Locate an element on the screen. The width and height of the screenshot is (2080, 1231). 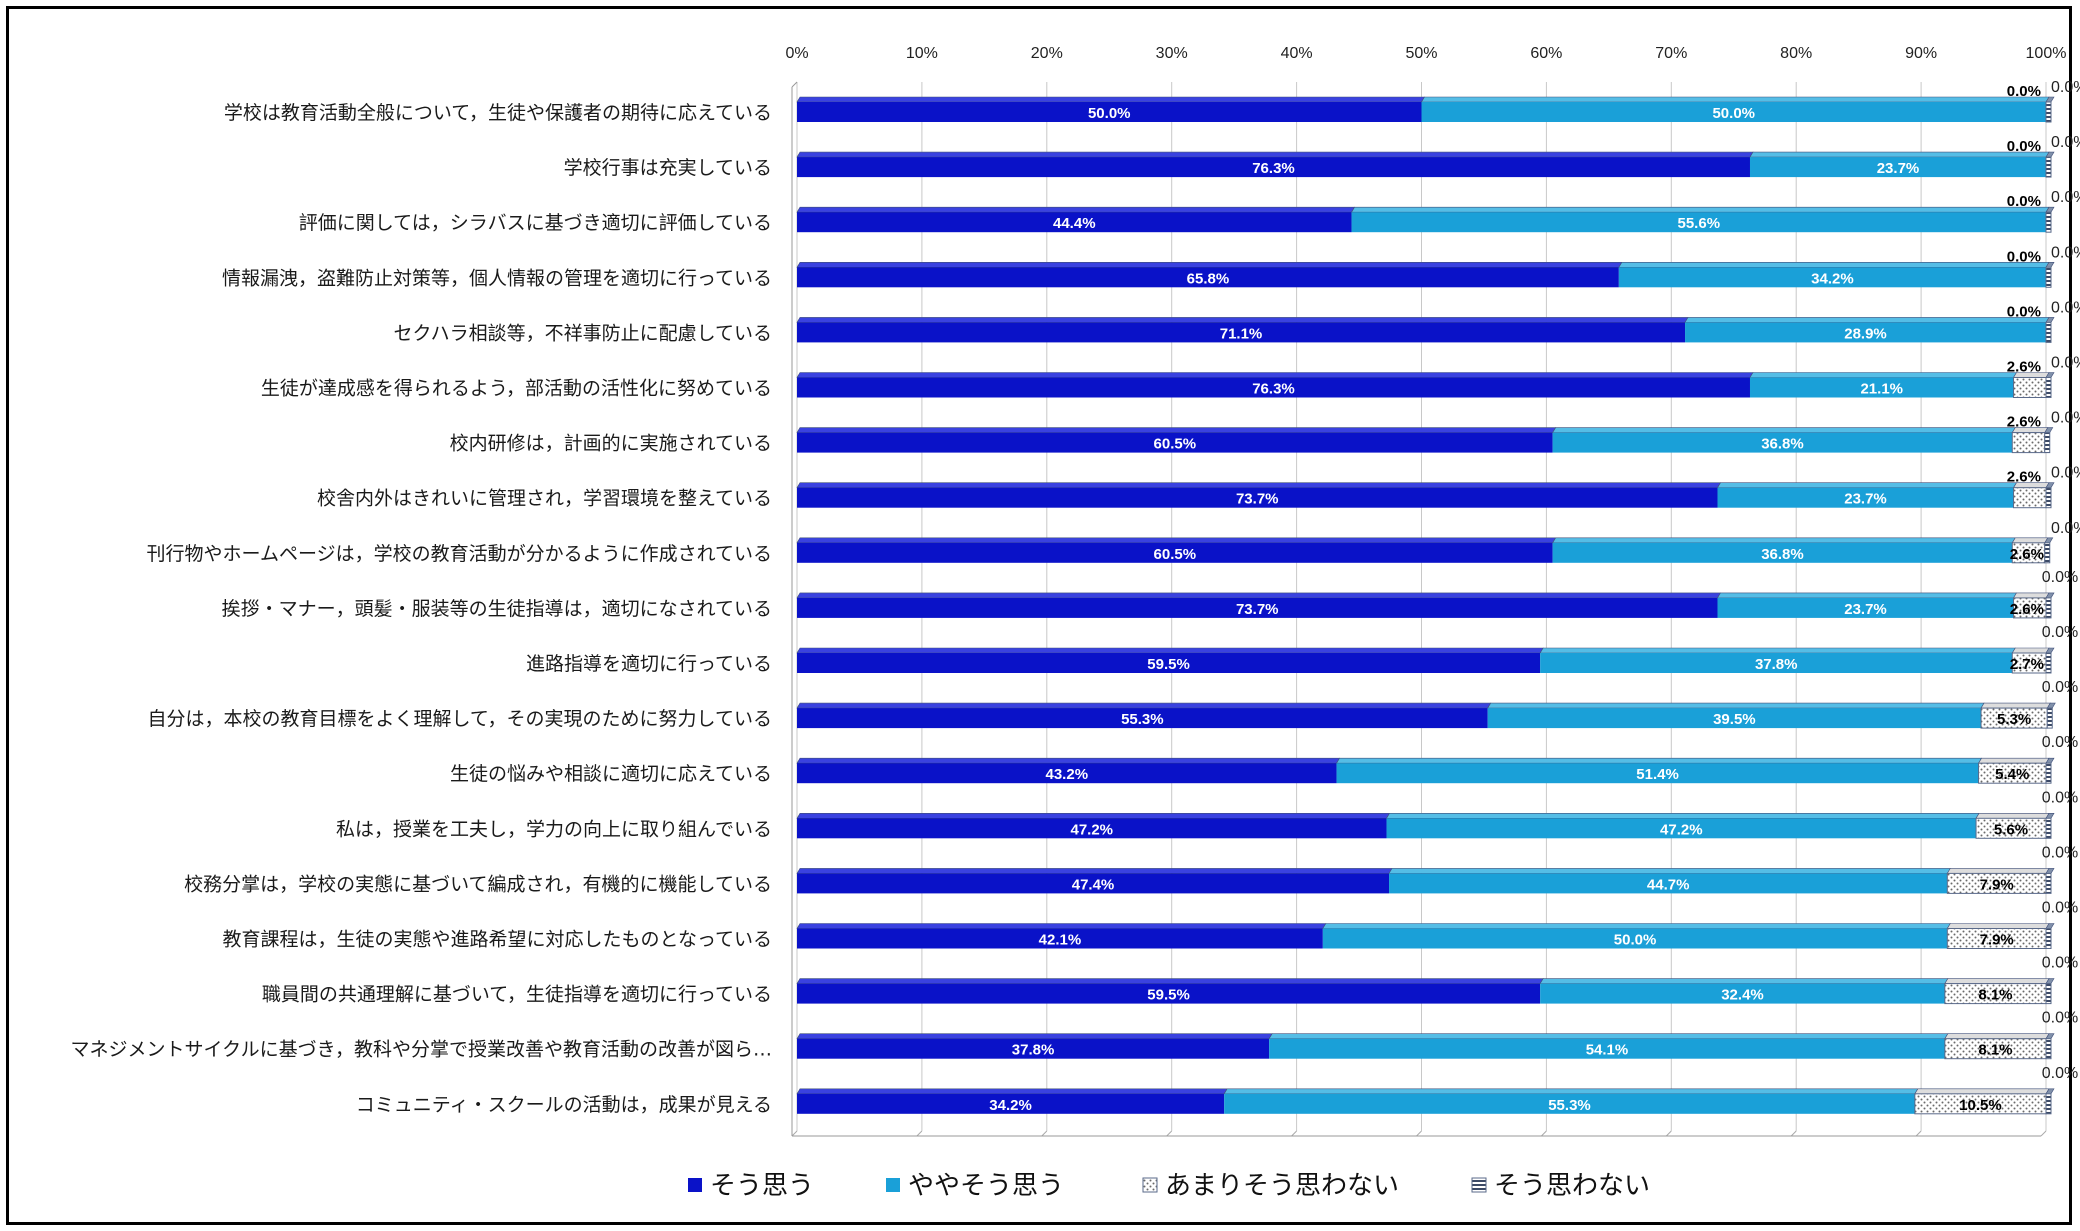
category-label: 校務分掌は，学校の実態に基づいて編成され，有機的に機能している is located at coordinates (478, 884).